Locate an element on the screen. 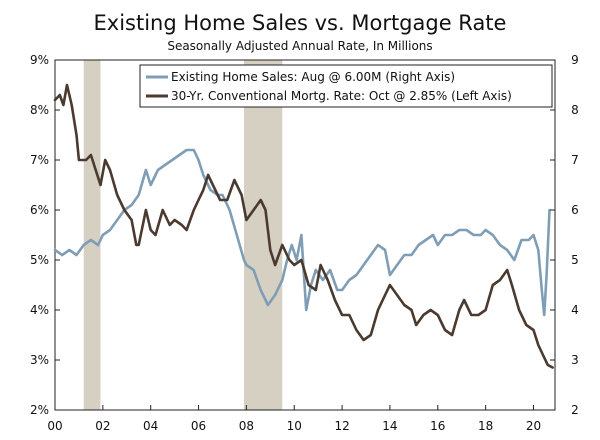  right-tick-label: 5 is located at coordinates (575, 260).